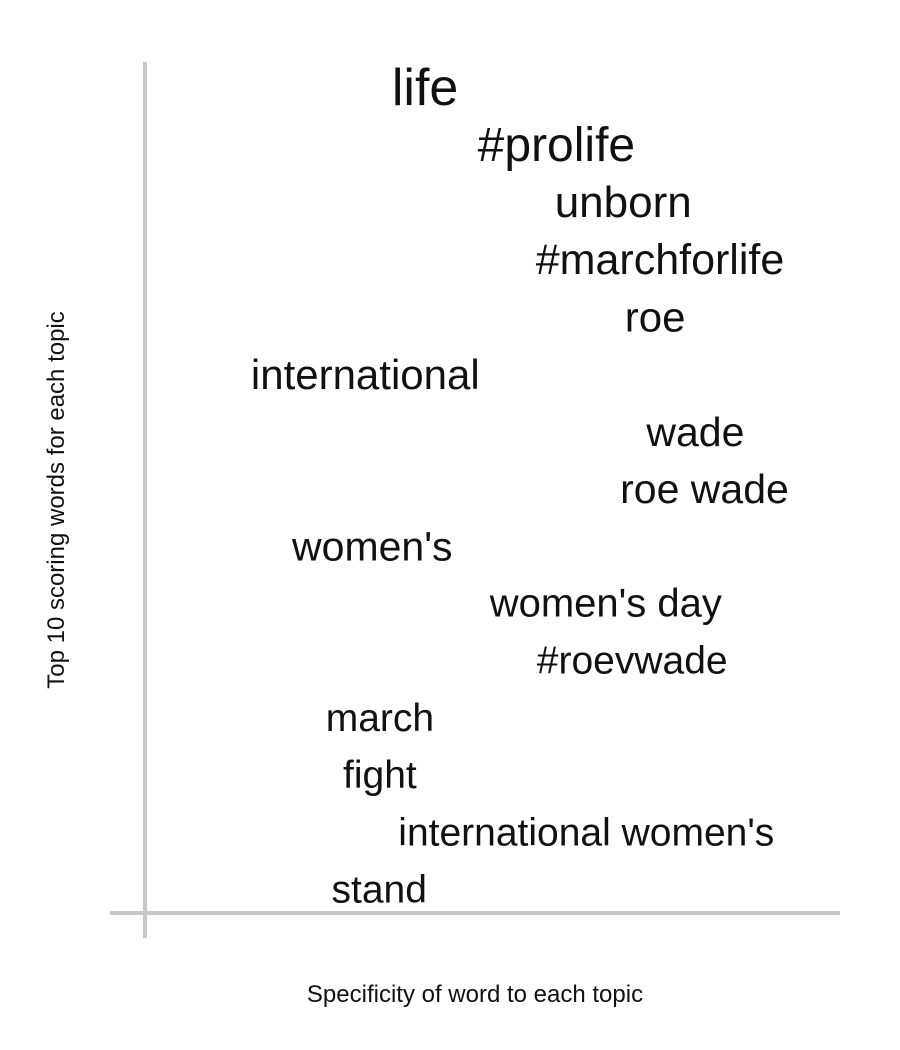 Image resolution: width=900 pixels, height=1050 pixels. What do you see at coordinates (378, 890) in the screenshot?
I see `word-label-15: stand` at bounding box center [378, 890].